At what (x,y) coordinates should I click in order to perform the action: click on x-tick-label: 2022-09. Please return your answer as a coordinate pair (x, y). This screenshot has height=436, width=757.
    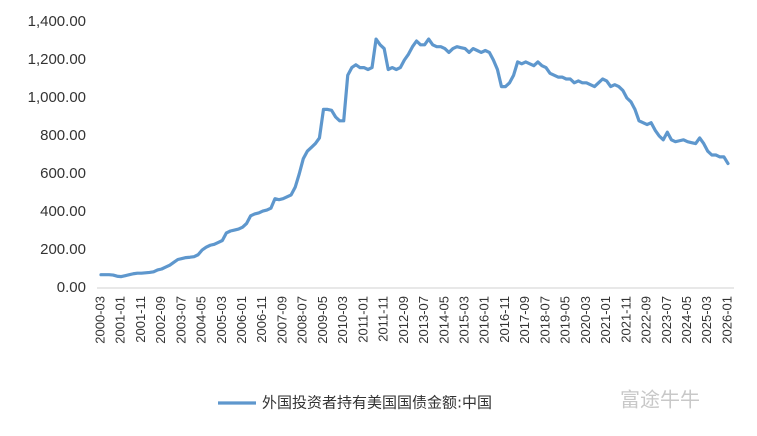
    Looking at the image, I should click on (646, 320).